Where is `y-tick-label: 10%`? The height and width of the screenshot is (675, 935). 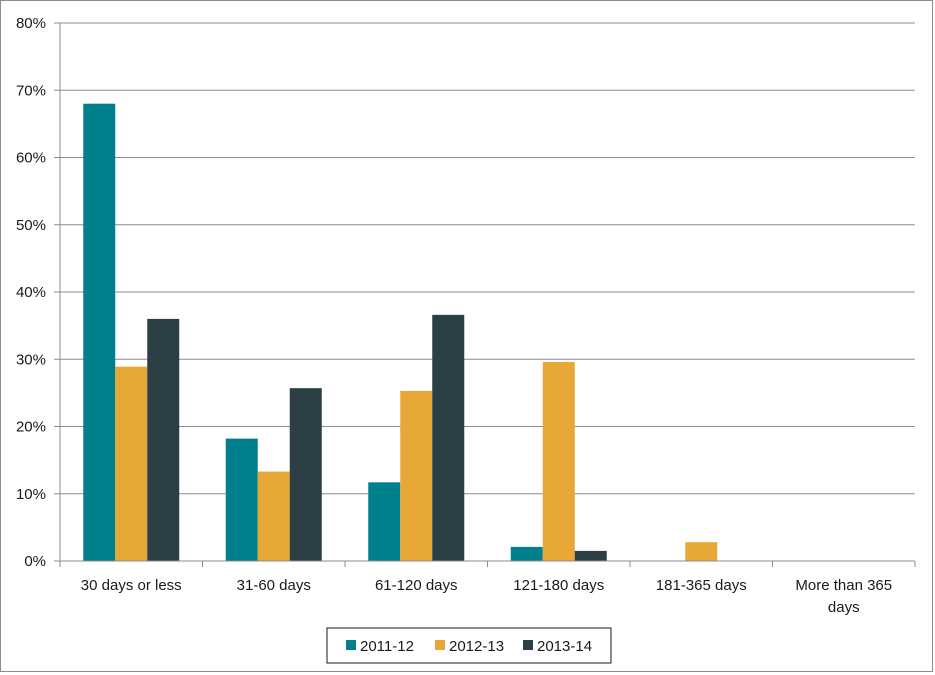
y-tick-label: 10% is located at coordinates (31, 494).